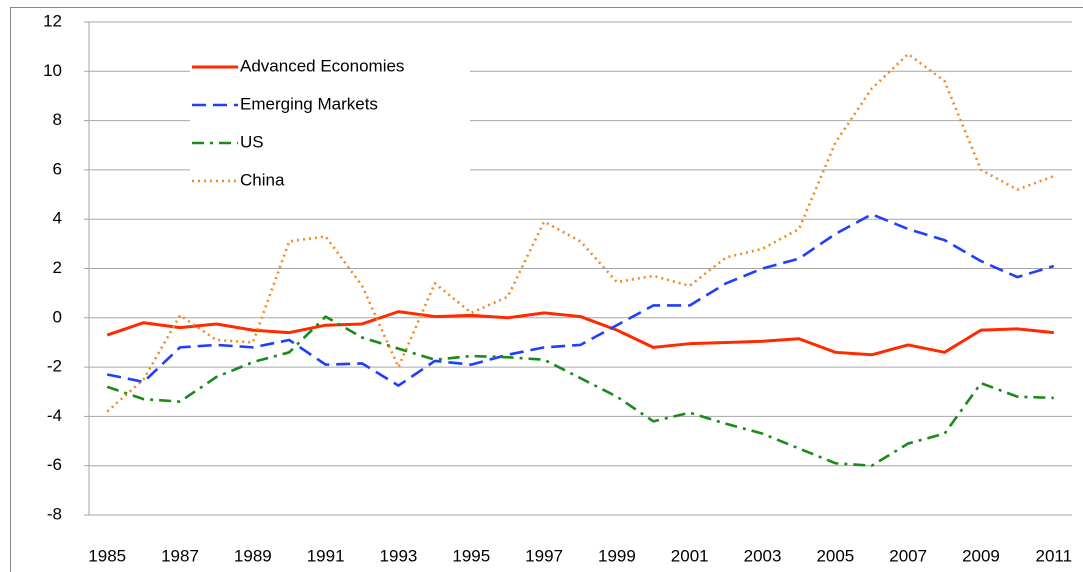 Image resolution: width=1083 pixels, height=572 pixels. I want to click on x-tick-label: 1987, so click(180, 555).